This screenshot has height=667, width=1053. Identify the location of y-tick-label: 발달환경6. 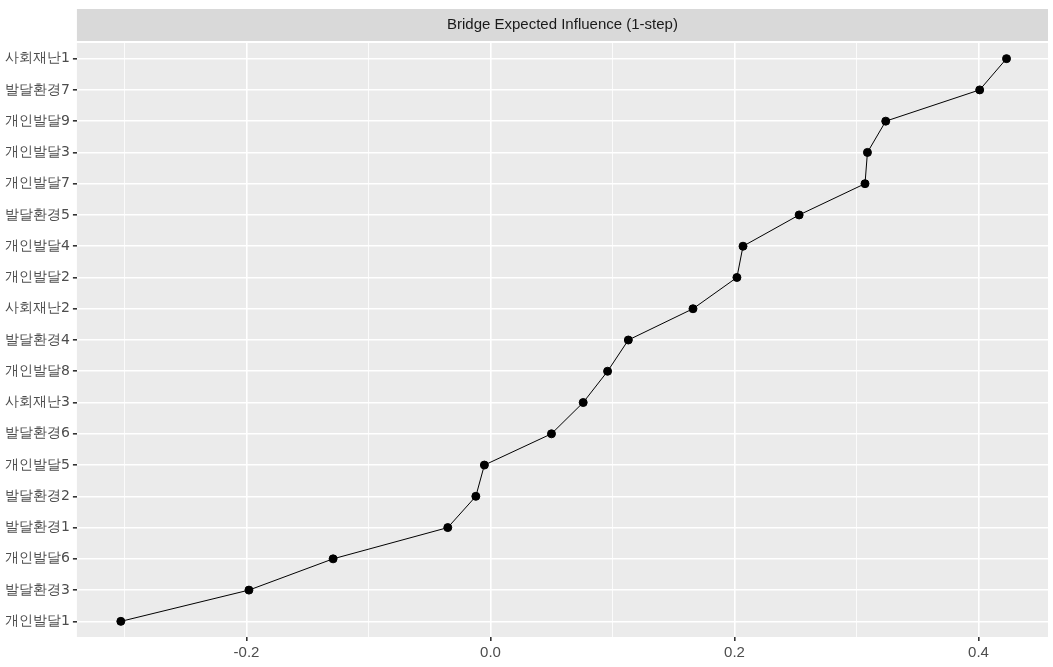
(37, 432).